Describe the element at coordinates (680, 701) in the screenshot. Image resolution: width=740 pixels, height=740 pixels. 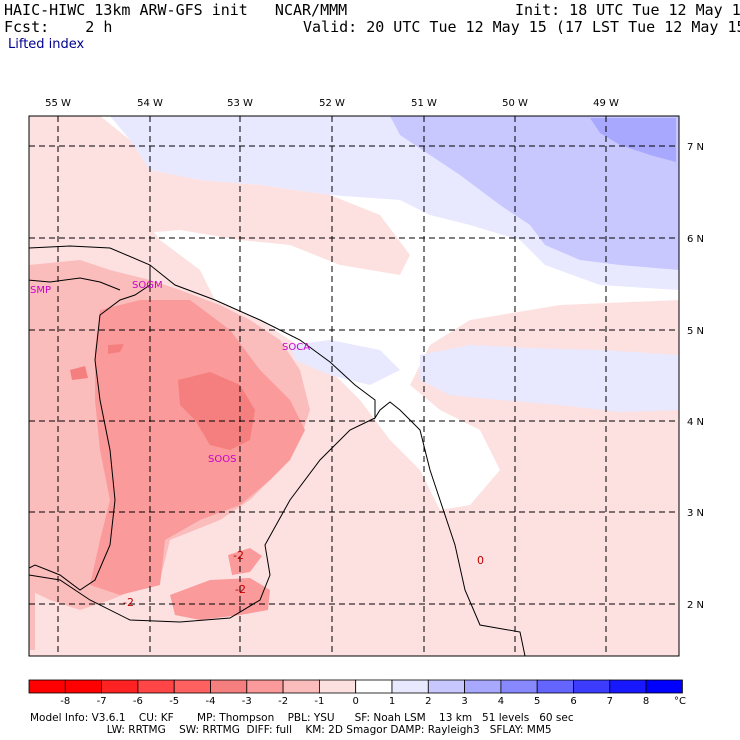
I see `colorbar-unit: °C` at that location.